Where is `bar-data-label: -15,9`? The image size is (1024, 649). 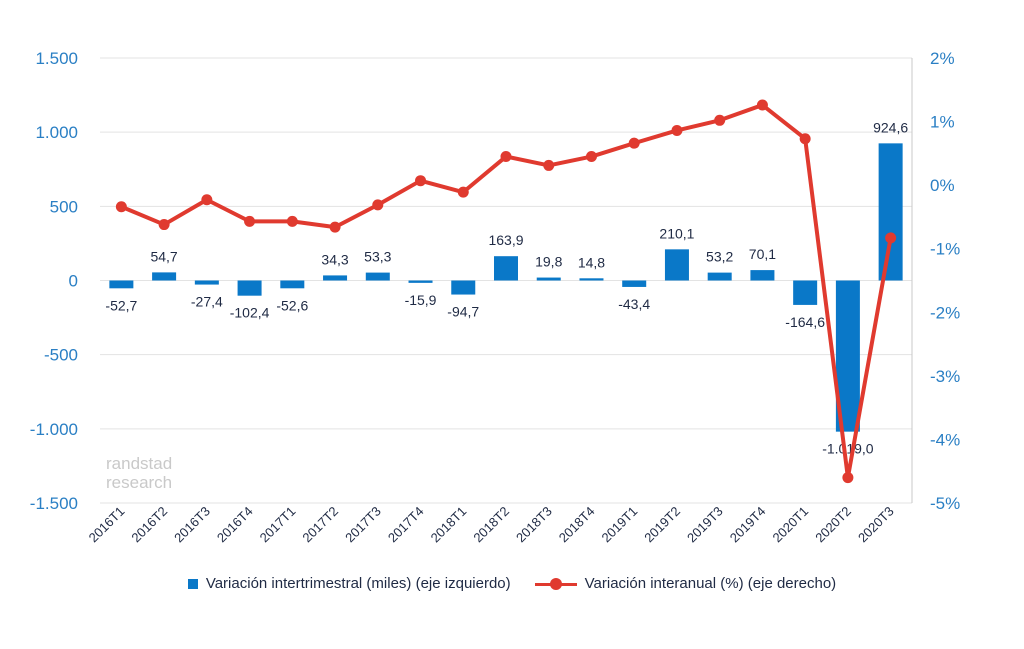 bar-data-label: -15,9 is located at coordinates (421, 300).